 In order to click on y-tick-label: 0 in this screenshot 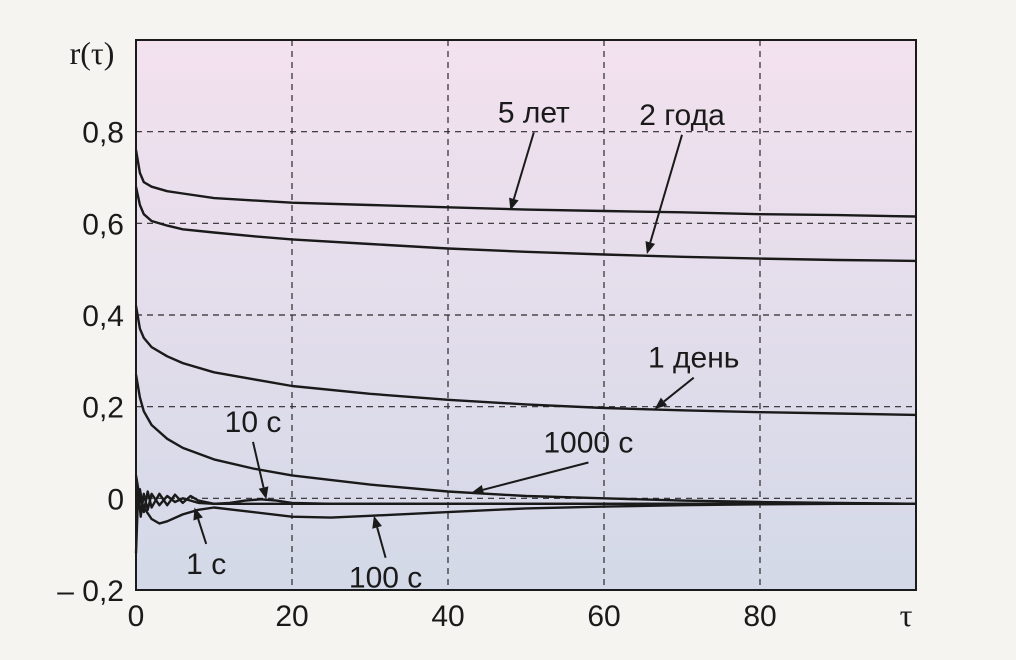, I will do `click(115, 499)`.